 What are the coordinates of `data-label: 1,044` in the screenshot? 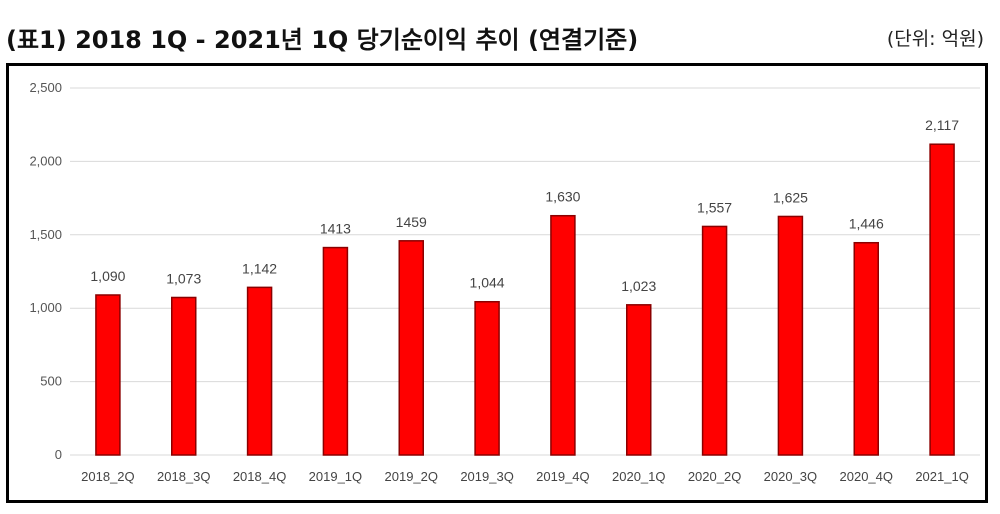 It's located at (487, 283).